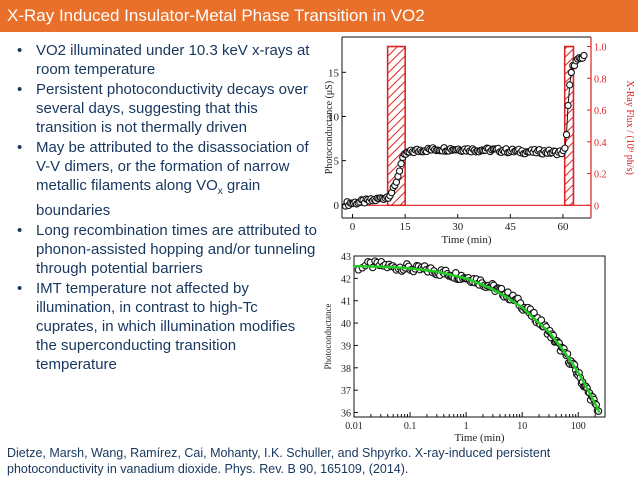  I want to click on x-tick-label: 1, so click(466, 426).